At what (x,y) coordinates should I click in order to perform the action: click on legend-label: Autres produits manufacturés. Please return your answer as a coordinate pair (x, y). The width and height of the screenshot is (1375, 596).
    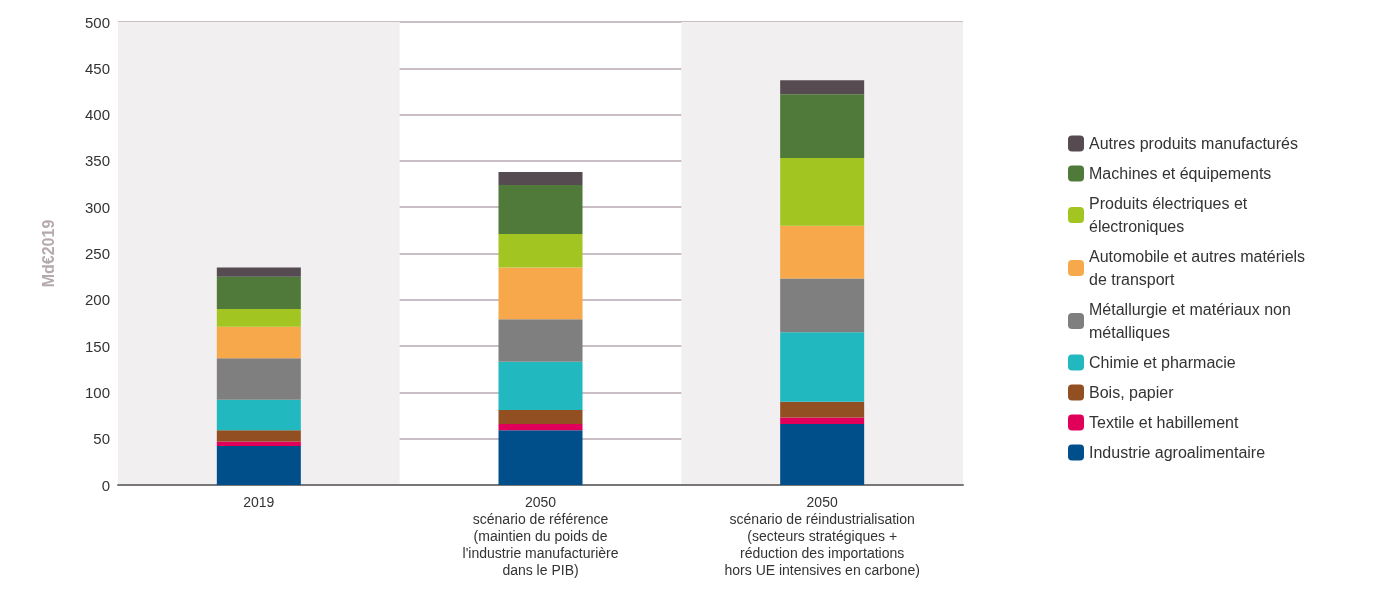
    Looking at the image, I should click on (1193, 143).